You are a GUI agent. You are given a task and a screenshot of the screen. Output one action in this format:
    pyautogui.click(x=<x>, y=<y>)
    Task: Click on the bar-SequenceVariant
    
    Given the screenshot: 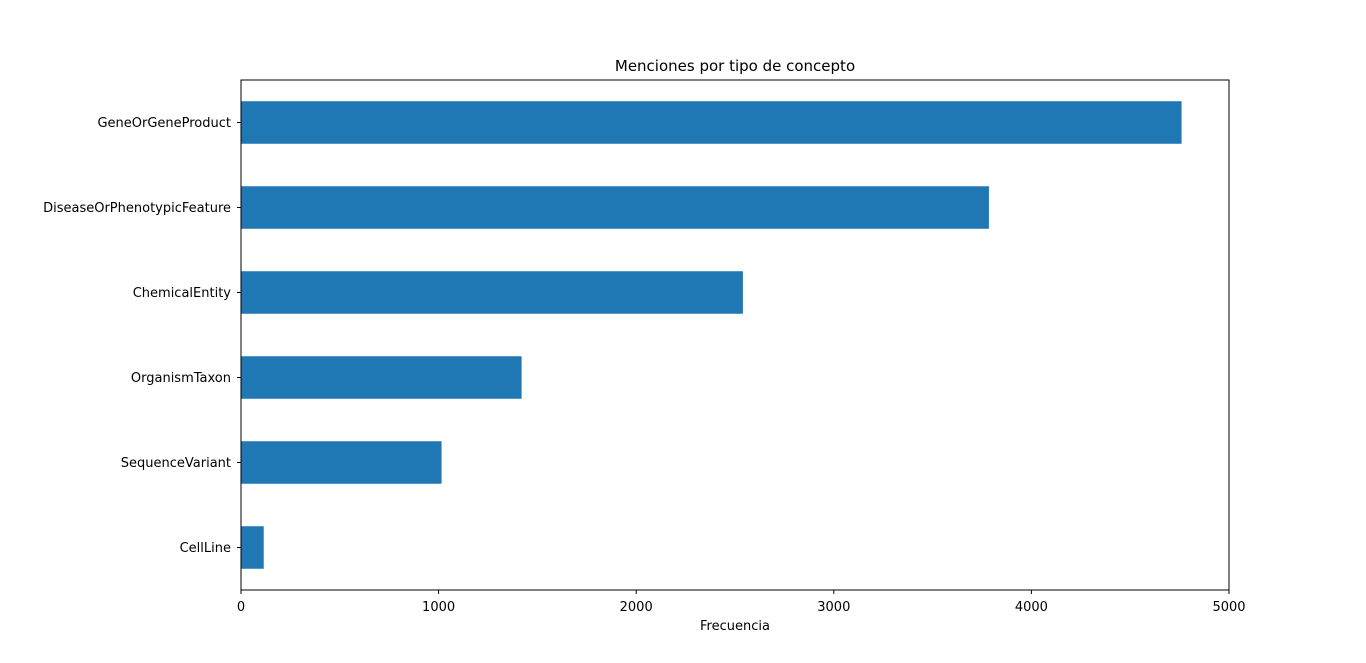 What is the action you would take?
    pyautogui.click(x=341, y=462)
    